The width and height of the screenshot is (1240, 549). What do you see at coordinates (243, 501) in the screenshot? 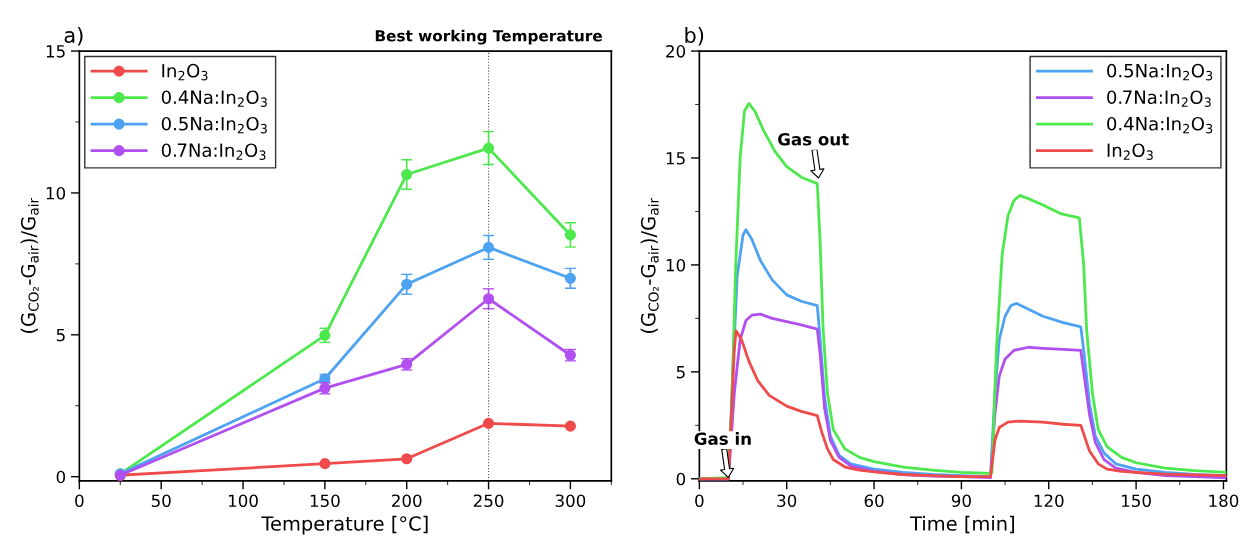
I see `x-tick-label: 100` at bounding box center [243, 501].